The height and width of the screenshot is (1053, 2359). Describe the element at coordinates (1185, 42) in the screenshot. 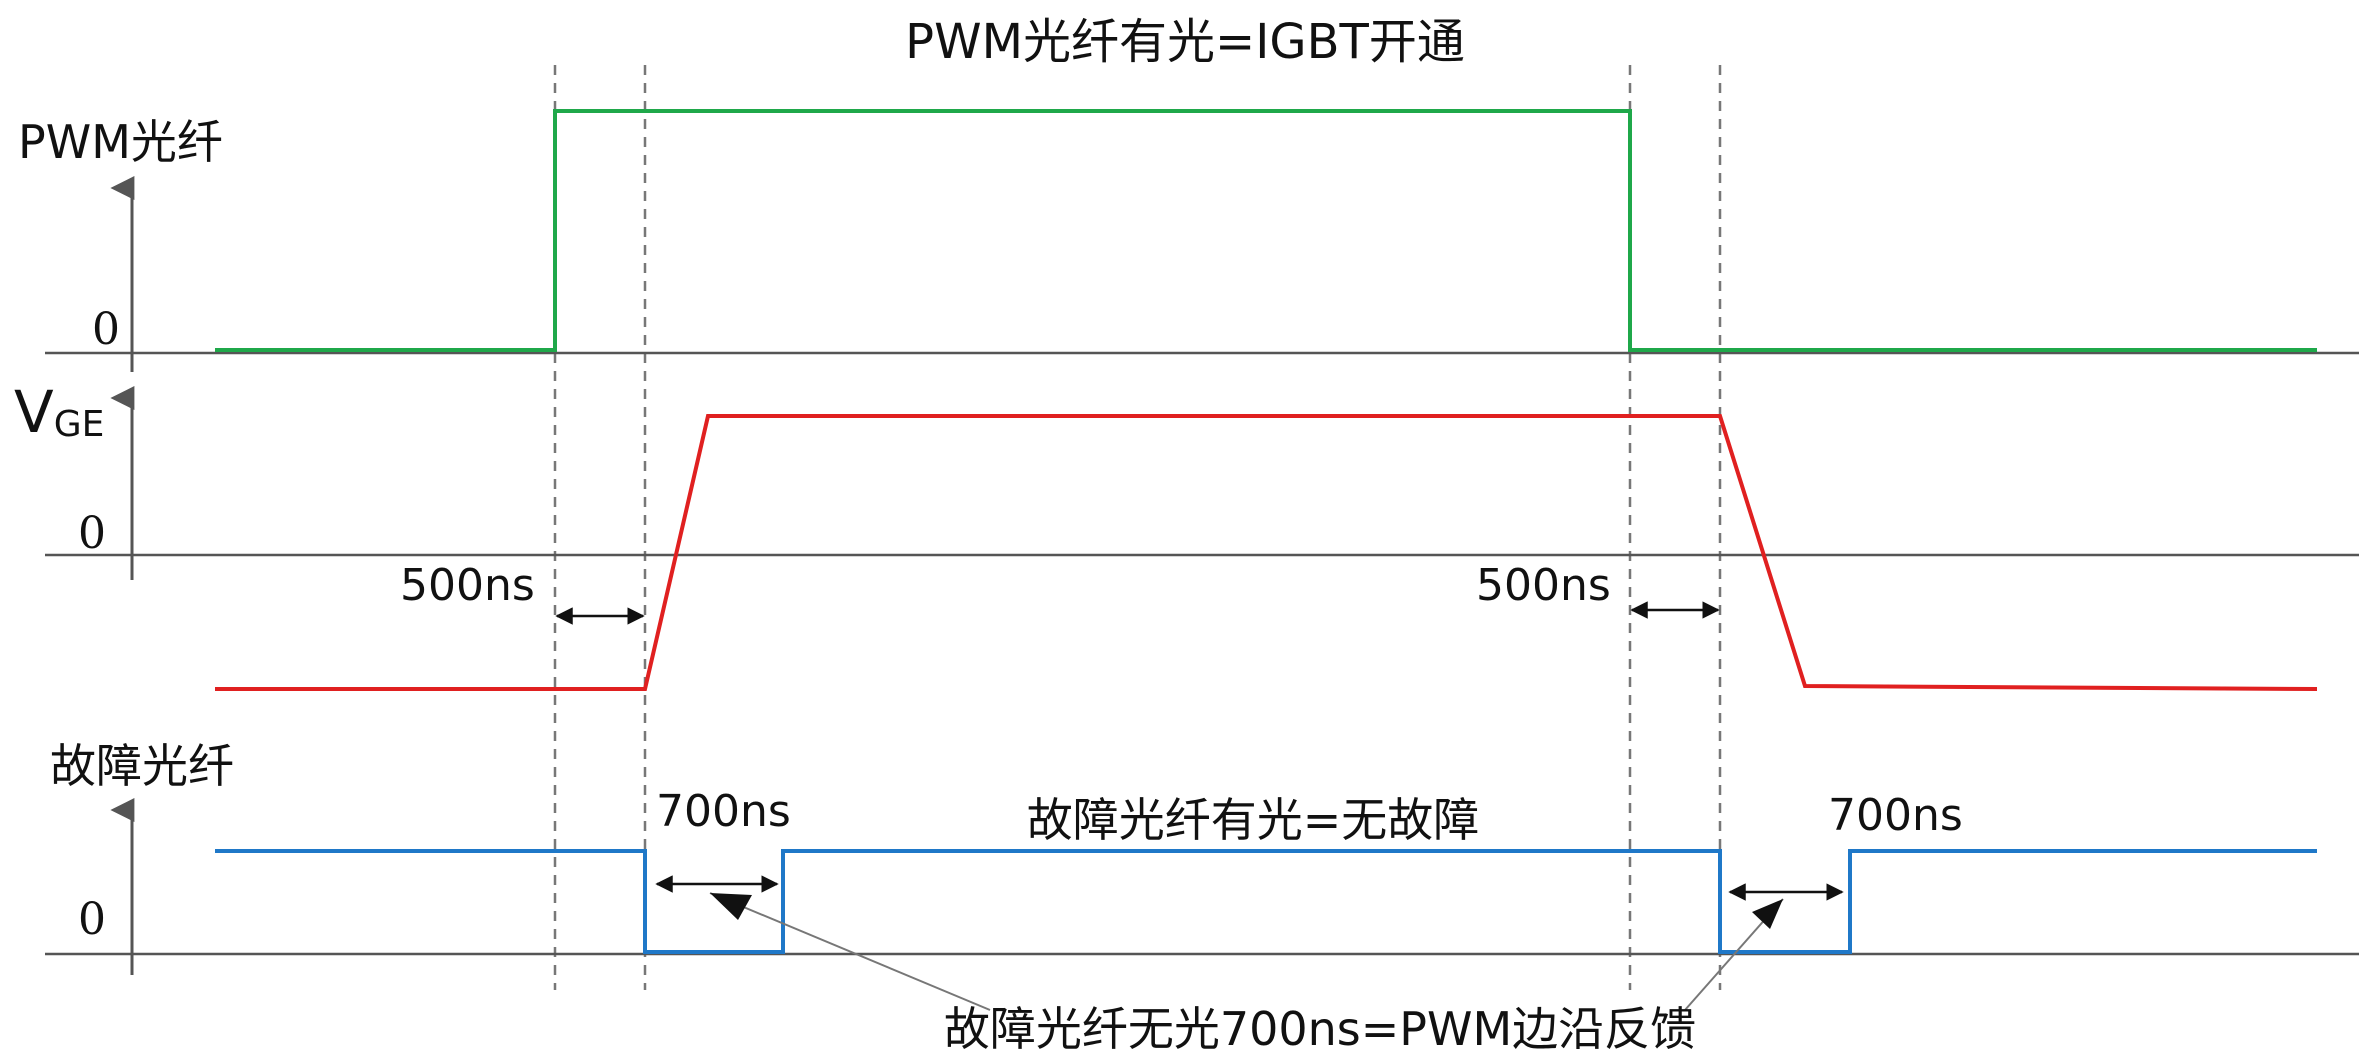

I see `diagram-title: PWM光纤有光=IGBT开通` at that location.